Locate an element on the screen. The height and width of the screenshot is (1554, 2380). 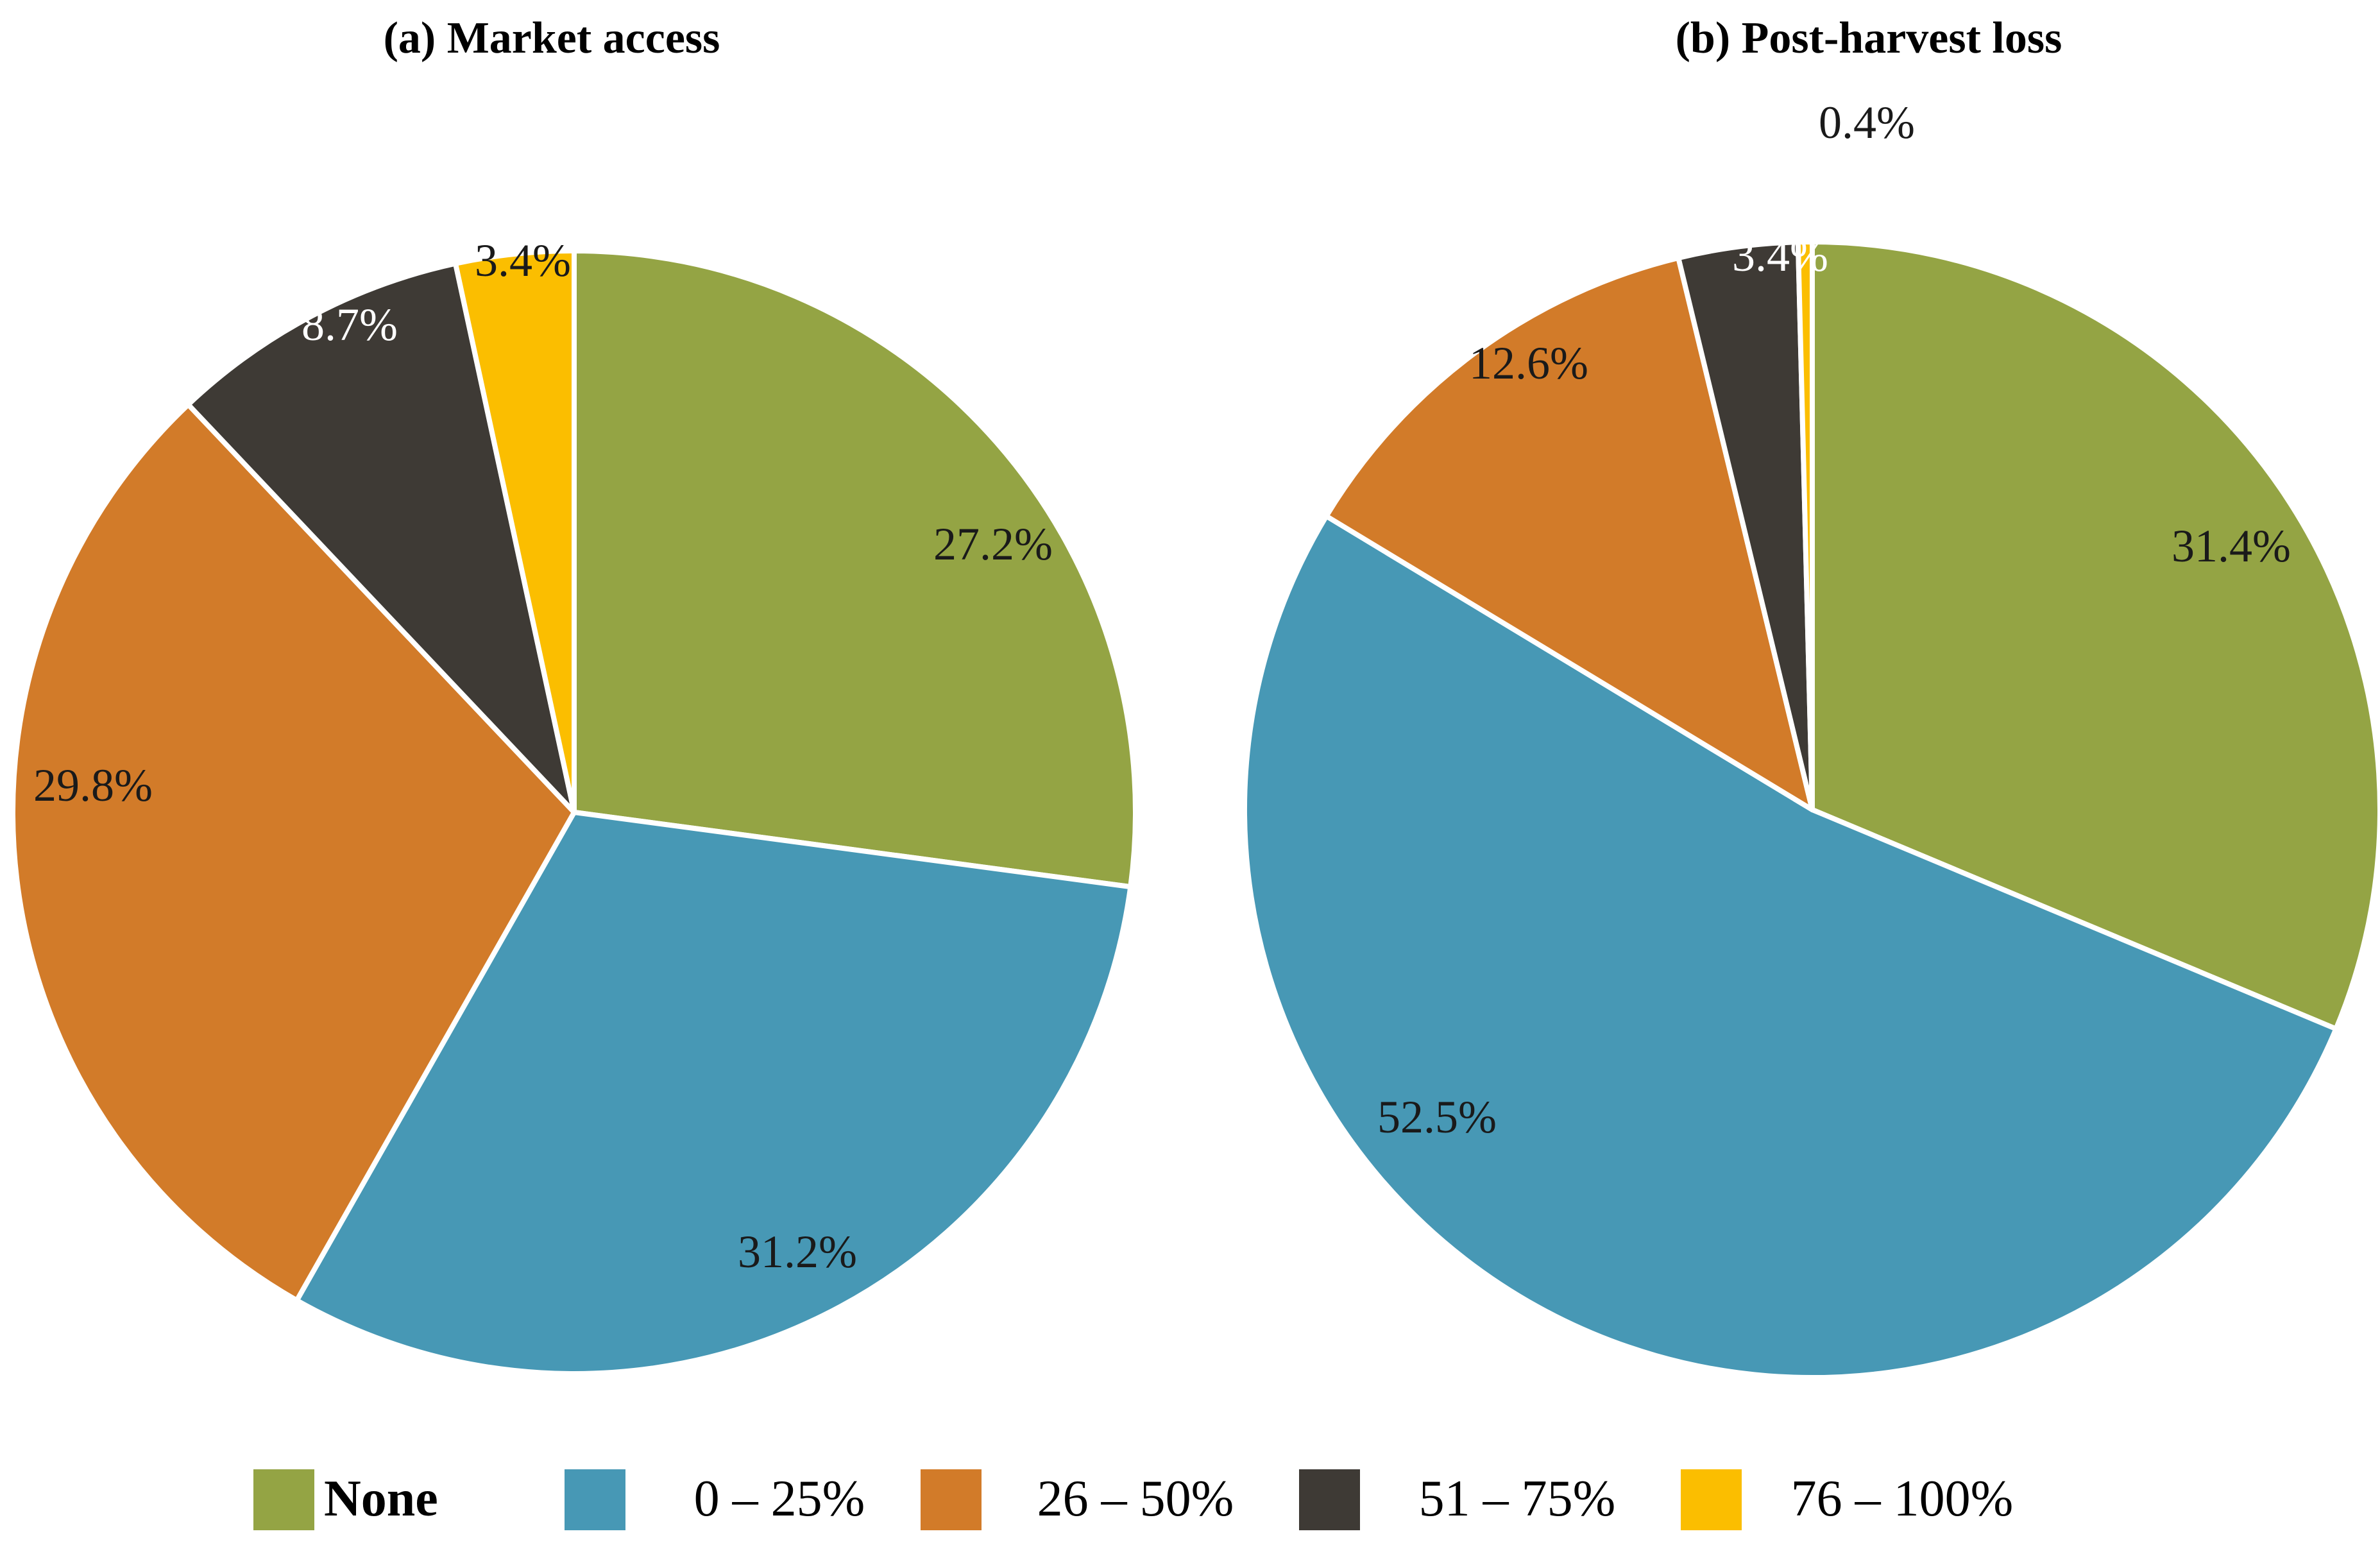
legend-label-none: None is located at coordinates (381, 1499).